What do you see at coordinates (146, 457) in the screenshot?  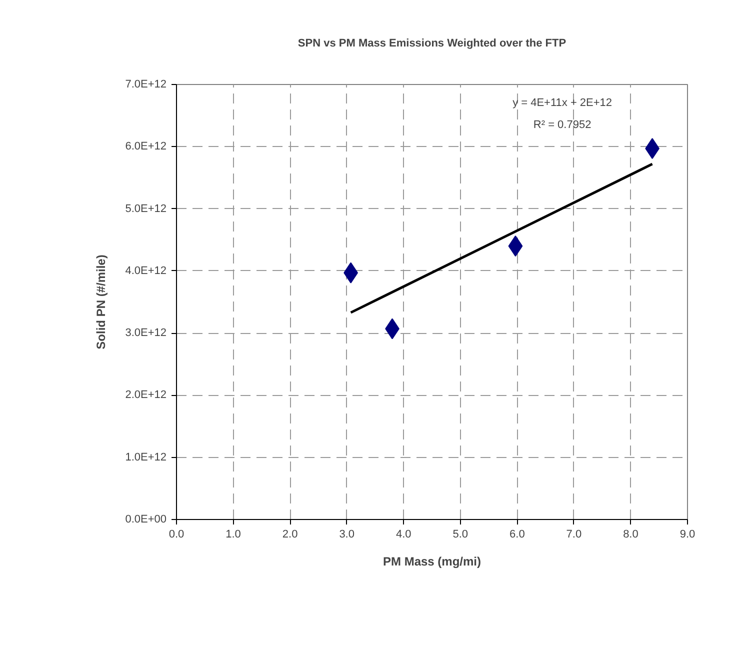 I see `y-tick-label: 1.0E+12` at bounding box center [146, 457].